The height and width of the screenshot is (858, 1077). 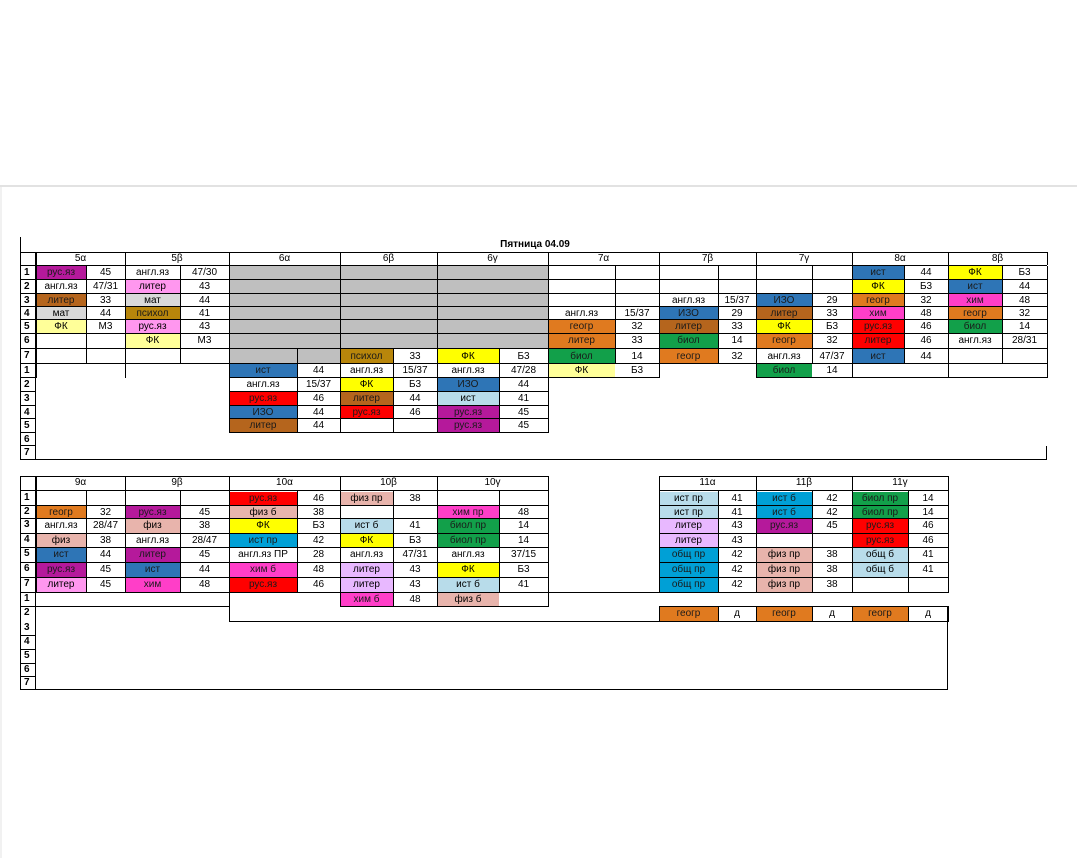 What do you see at coordinates (523, 554) in the screenshot?
I see `value-cell: 37/15` at bounding box center [523, 554].